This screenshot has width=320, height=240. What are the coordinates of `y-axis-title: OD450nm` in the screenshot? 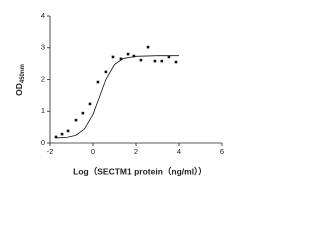 It's located at (19, 80).